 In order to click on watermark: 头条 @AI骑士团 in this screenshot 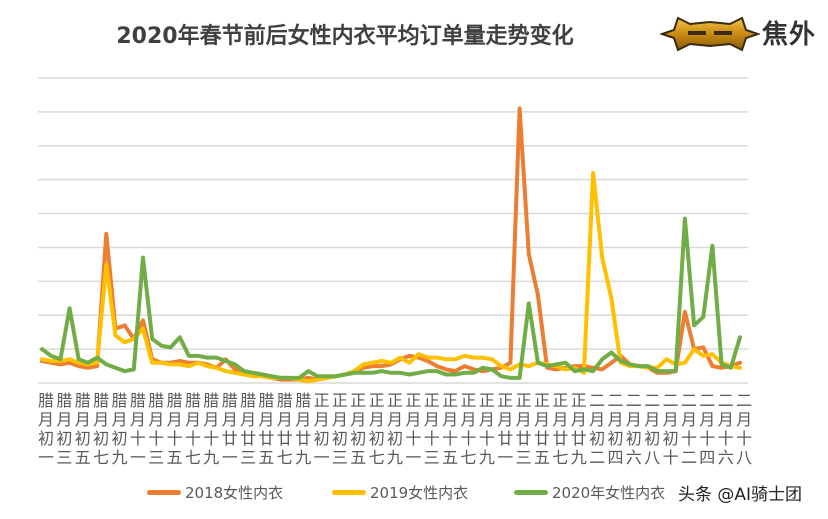, I will do `click(740, 492)`.